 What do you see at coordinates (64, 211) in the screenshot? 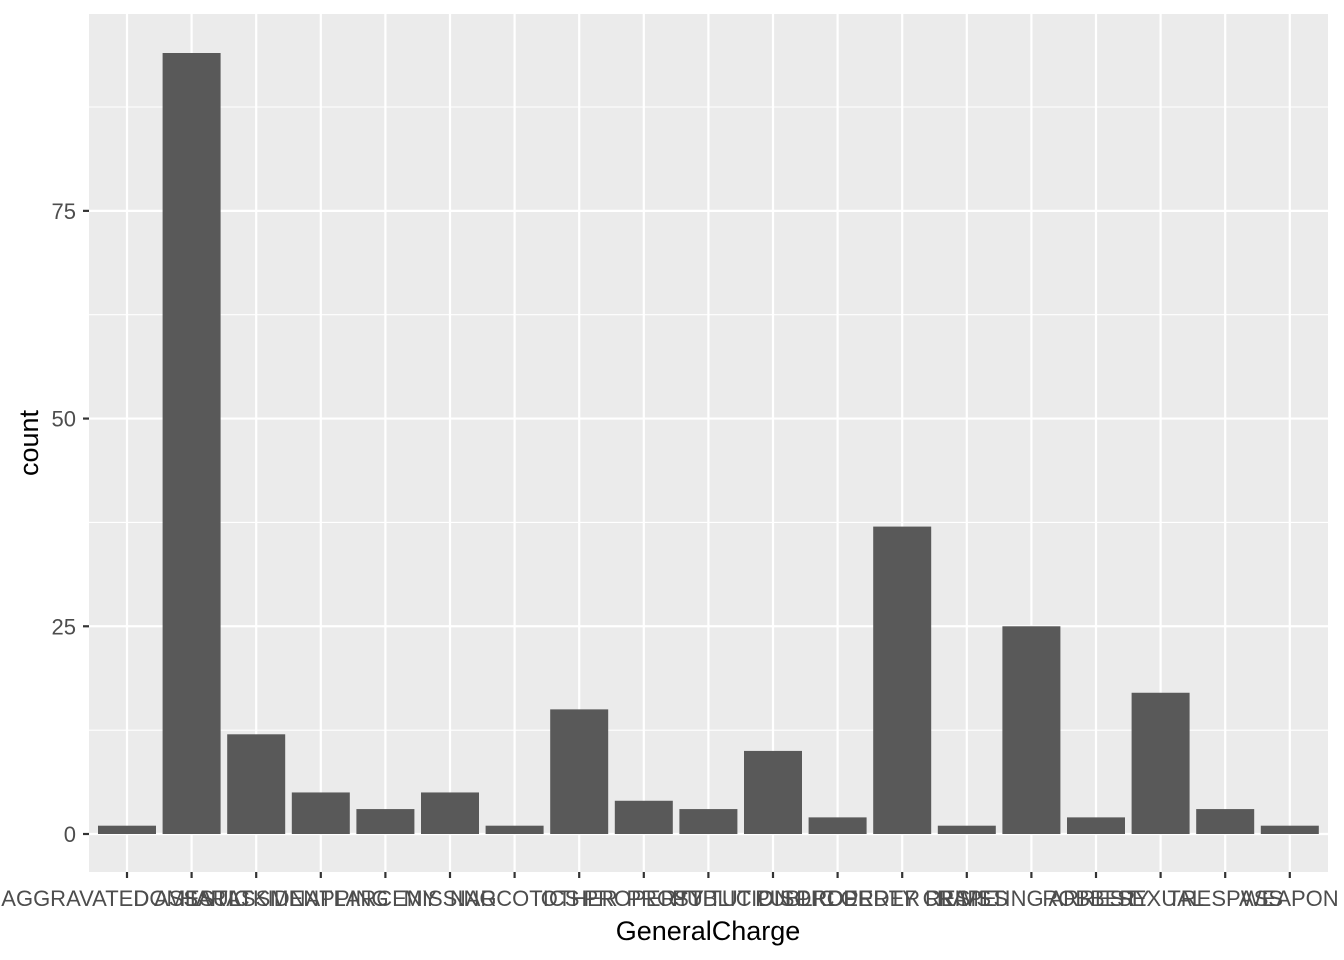
I see `y-tick-label: 75` at bounding box center [64, 211].